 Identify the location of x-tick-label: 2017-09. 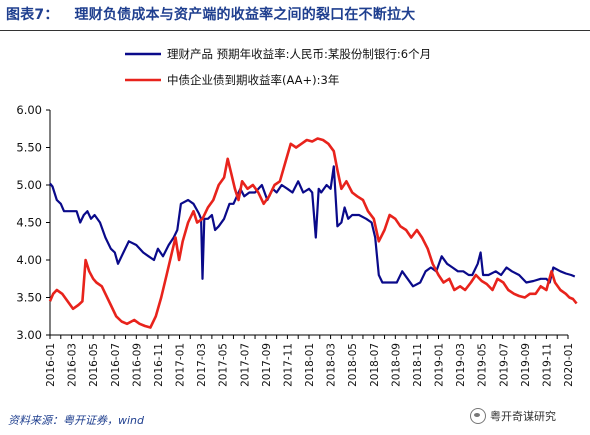
(267, 365).